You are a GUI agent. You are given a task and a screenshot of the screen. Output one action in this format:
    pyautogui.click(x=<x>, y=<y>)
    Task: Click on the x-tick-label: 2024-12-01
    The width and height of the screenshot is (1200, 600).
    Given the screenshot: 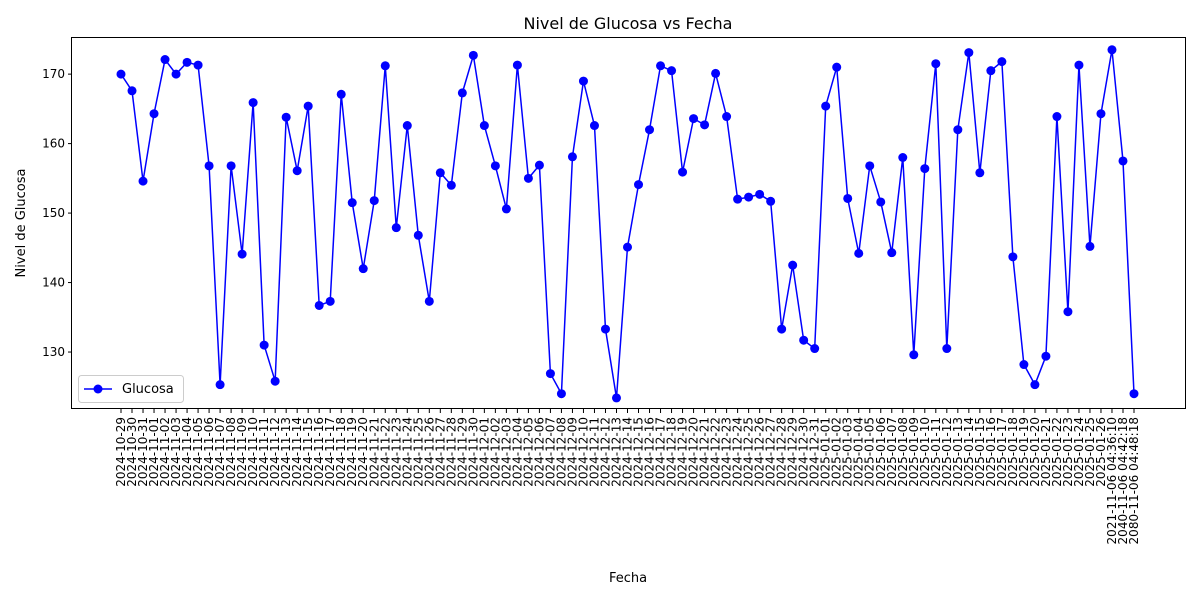 What is the action you would take?
    pyautogui.click(x=484, y=452)
    